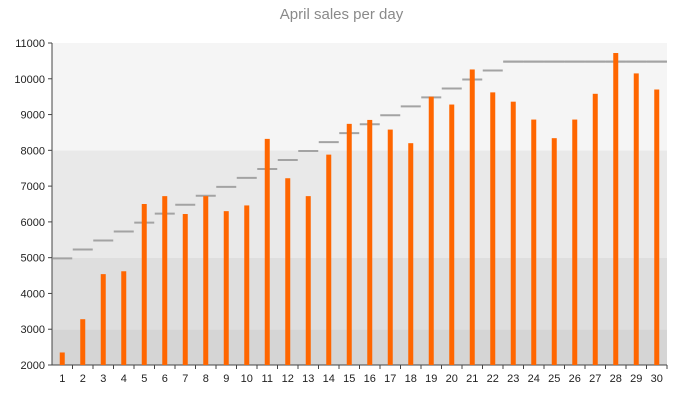  Describe the element at coordinates (390, 379) in the screenshot. I see `x-tick-label: 17` at that location.